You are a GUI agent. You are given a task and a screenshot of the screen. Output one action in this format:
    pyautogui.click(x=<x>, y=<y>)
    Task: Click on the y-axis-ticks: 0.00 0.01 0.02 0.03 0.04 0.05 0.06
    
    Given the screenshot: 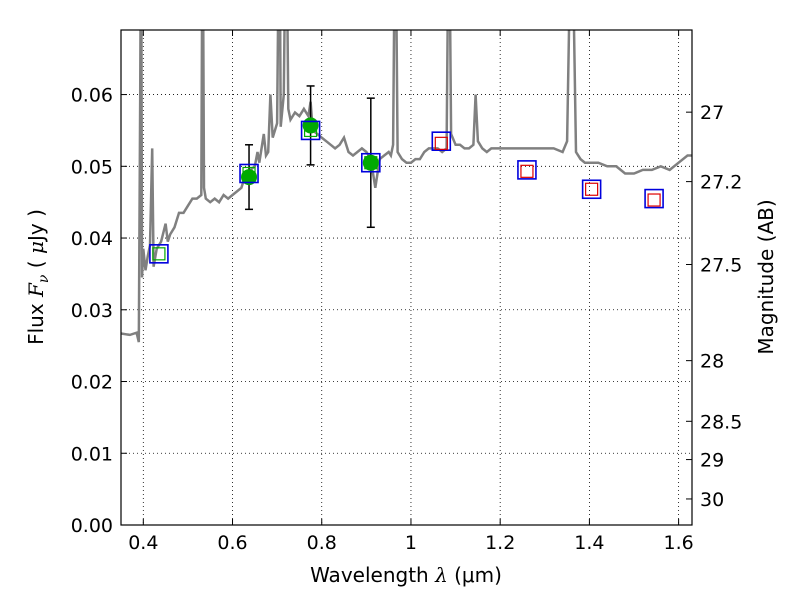 What is the action you would take?
    pyautogui.click(x=99, y=311)
    